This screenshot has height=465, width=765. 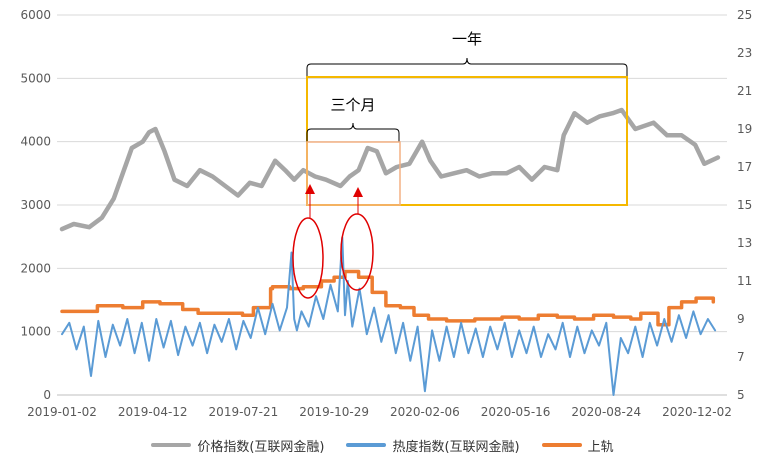 I want to click on left-tick-label: 1000, so click(x=35, y=332).